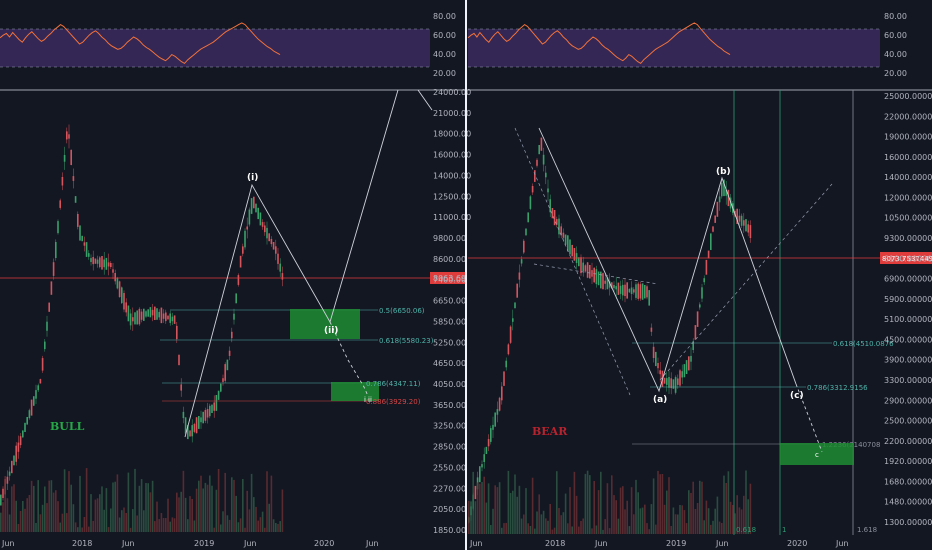 The height and width of the screenshot is (550, 932). What do you see at coordinates (449, 426) in the screenshot?
I see `left-price-tick: 3250.00` at bounding box center [449, 426].